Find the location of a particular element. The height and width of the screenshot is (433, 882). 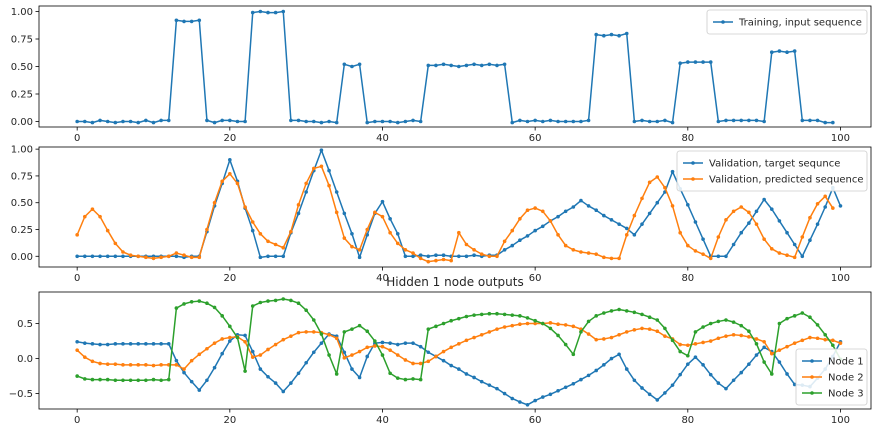

legend: Training, input sequence is located at coordinates (787, 22).